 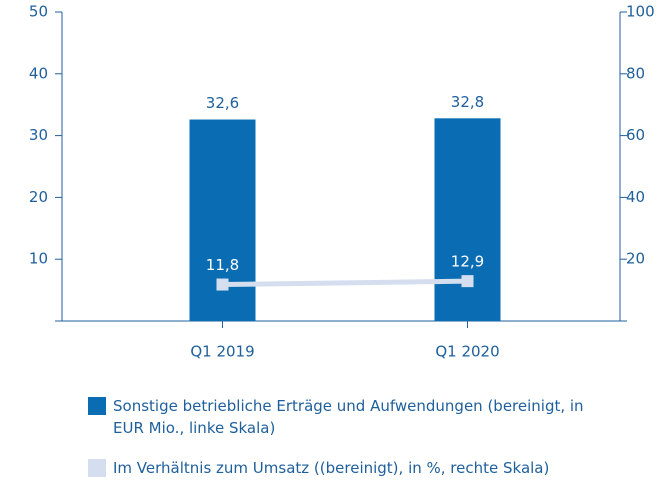 What do you see at coordinates (635, 135) in the screenshot?
I see `y2-tick-label: 60` at bounding box center [635, 135].